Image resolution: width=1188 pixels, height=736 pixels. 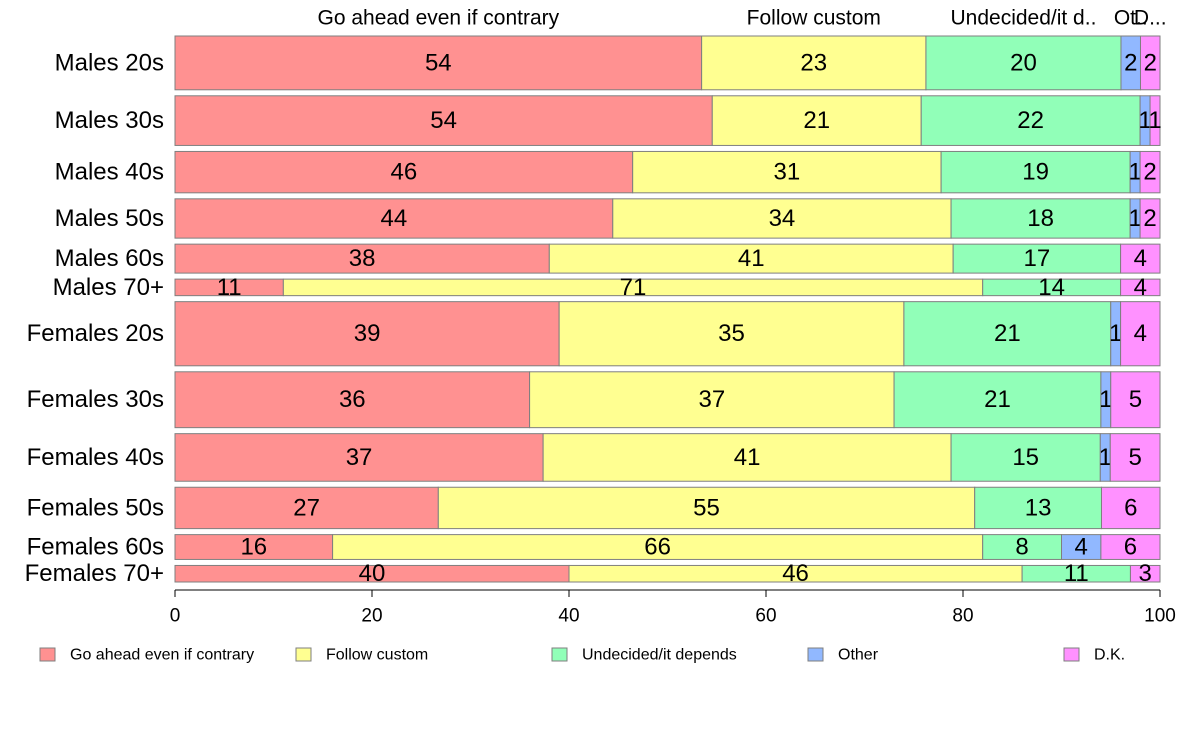 I want to click on legend-label: Other, so click(x=858, y=655).